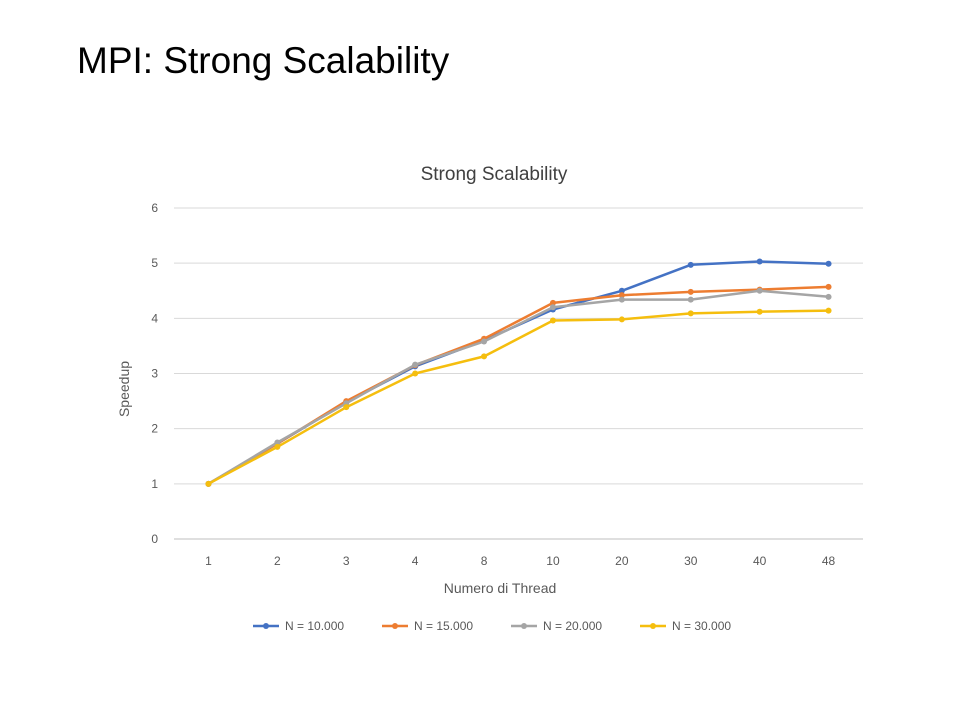 Image resolution: width=960 pixels, height=720 pixels. What do you see at coordinates (124, 389) in the screenshot?
I see `y-axis-title: Speedup` at bounding box center [124, 389].